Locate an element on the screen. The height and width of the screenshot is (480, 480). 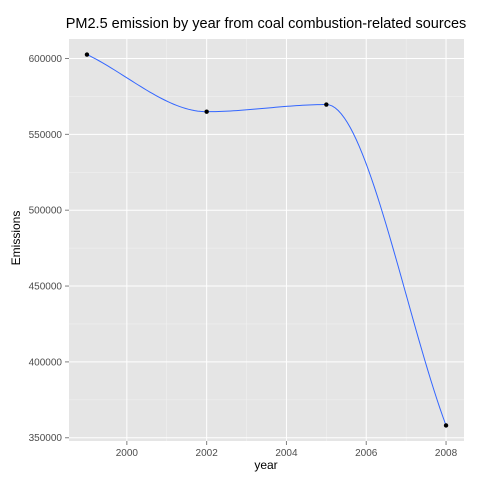
y-tick-label: 500000 is located at coordinates (46, 211).